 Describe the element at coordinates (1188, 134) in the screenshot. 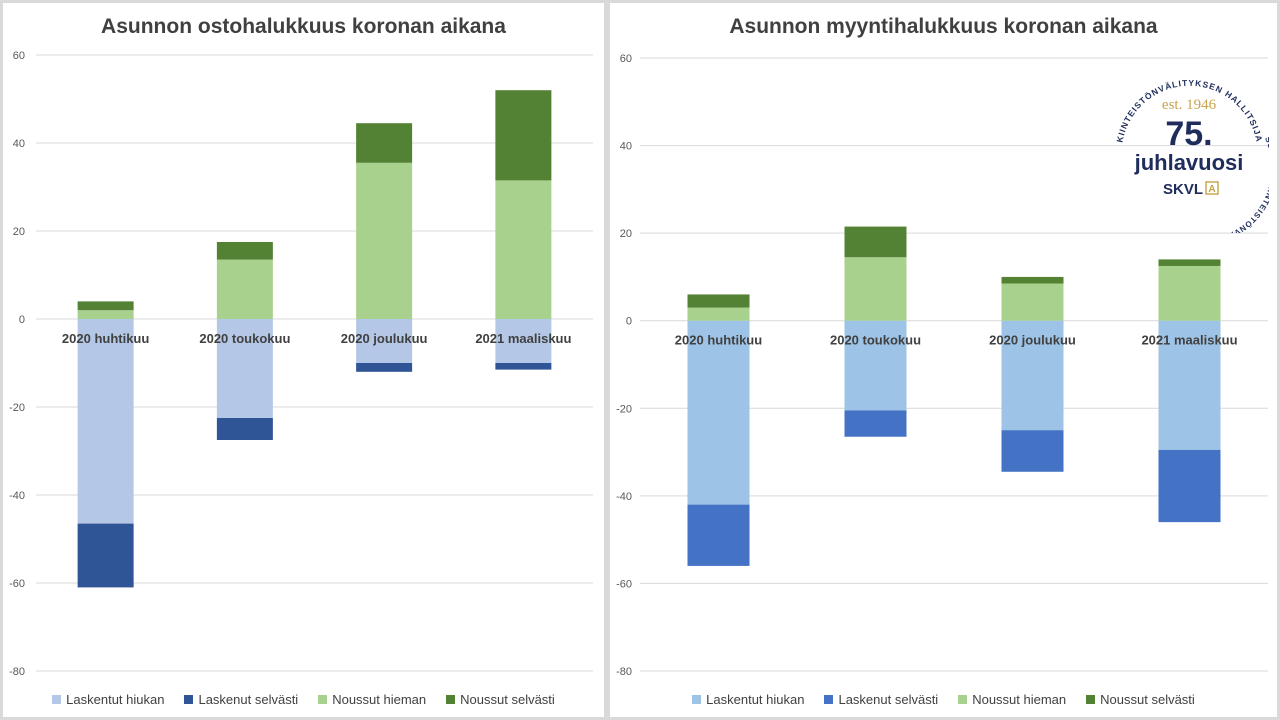

I see `logo-number-text: 75.` at that location.